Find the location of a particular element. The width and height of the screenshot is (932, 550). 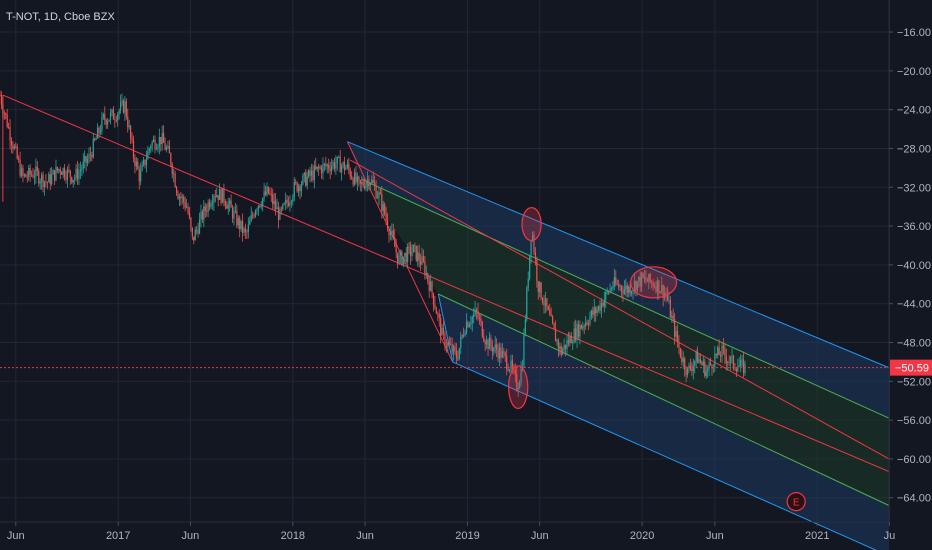

pitchfork-base-line is located at coordinates (445, 328).